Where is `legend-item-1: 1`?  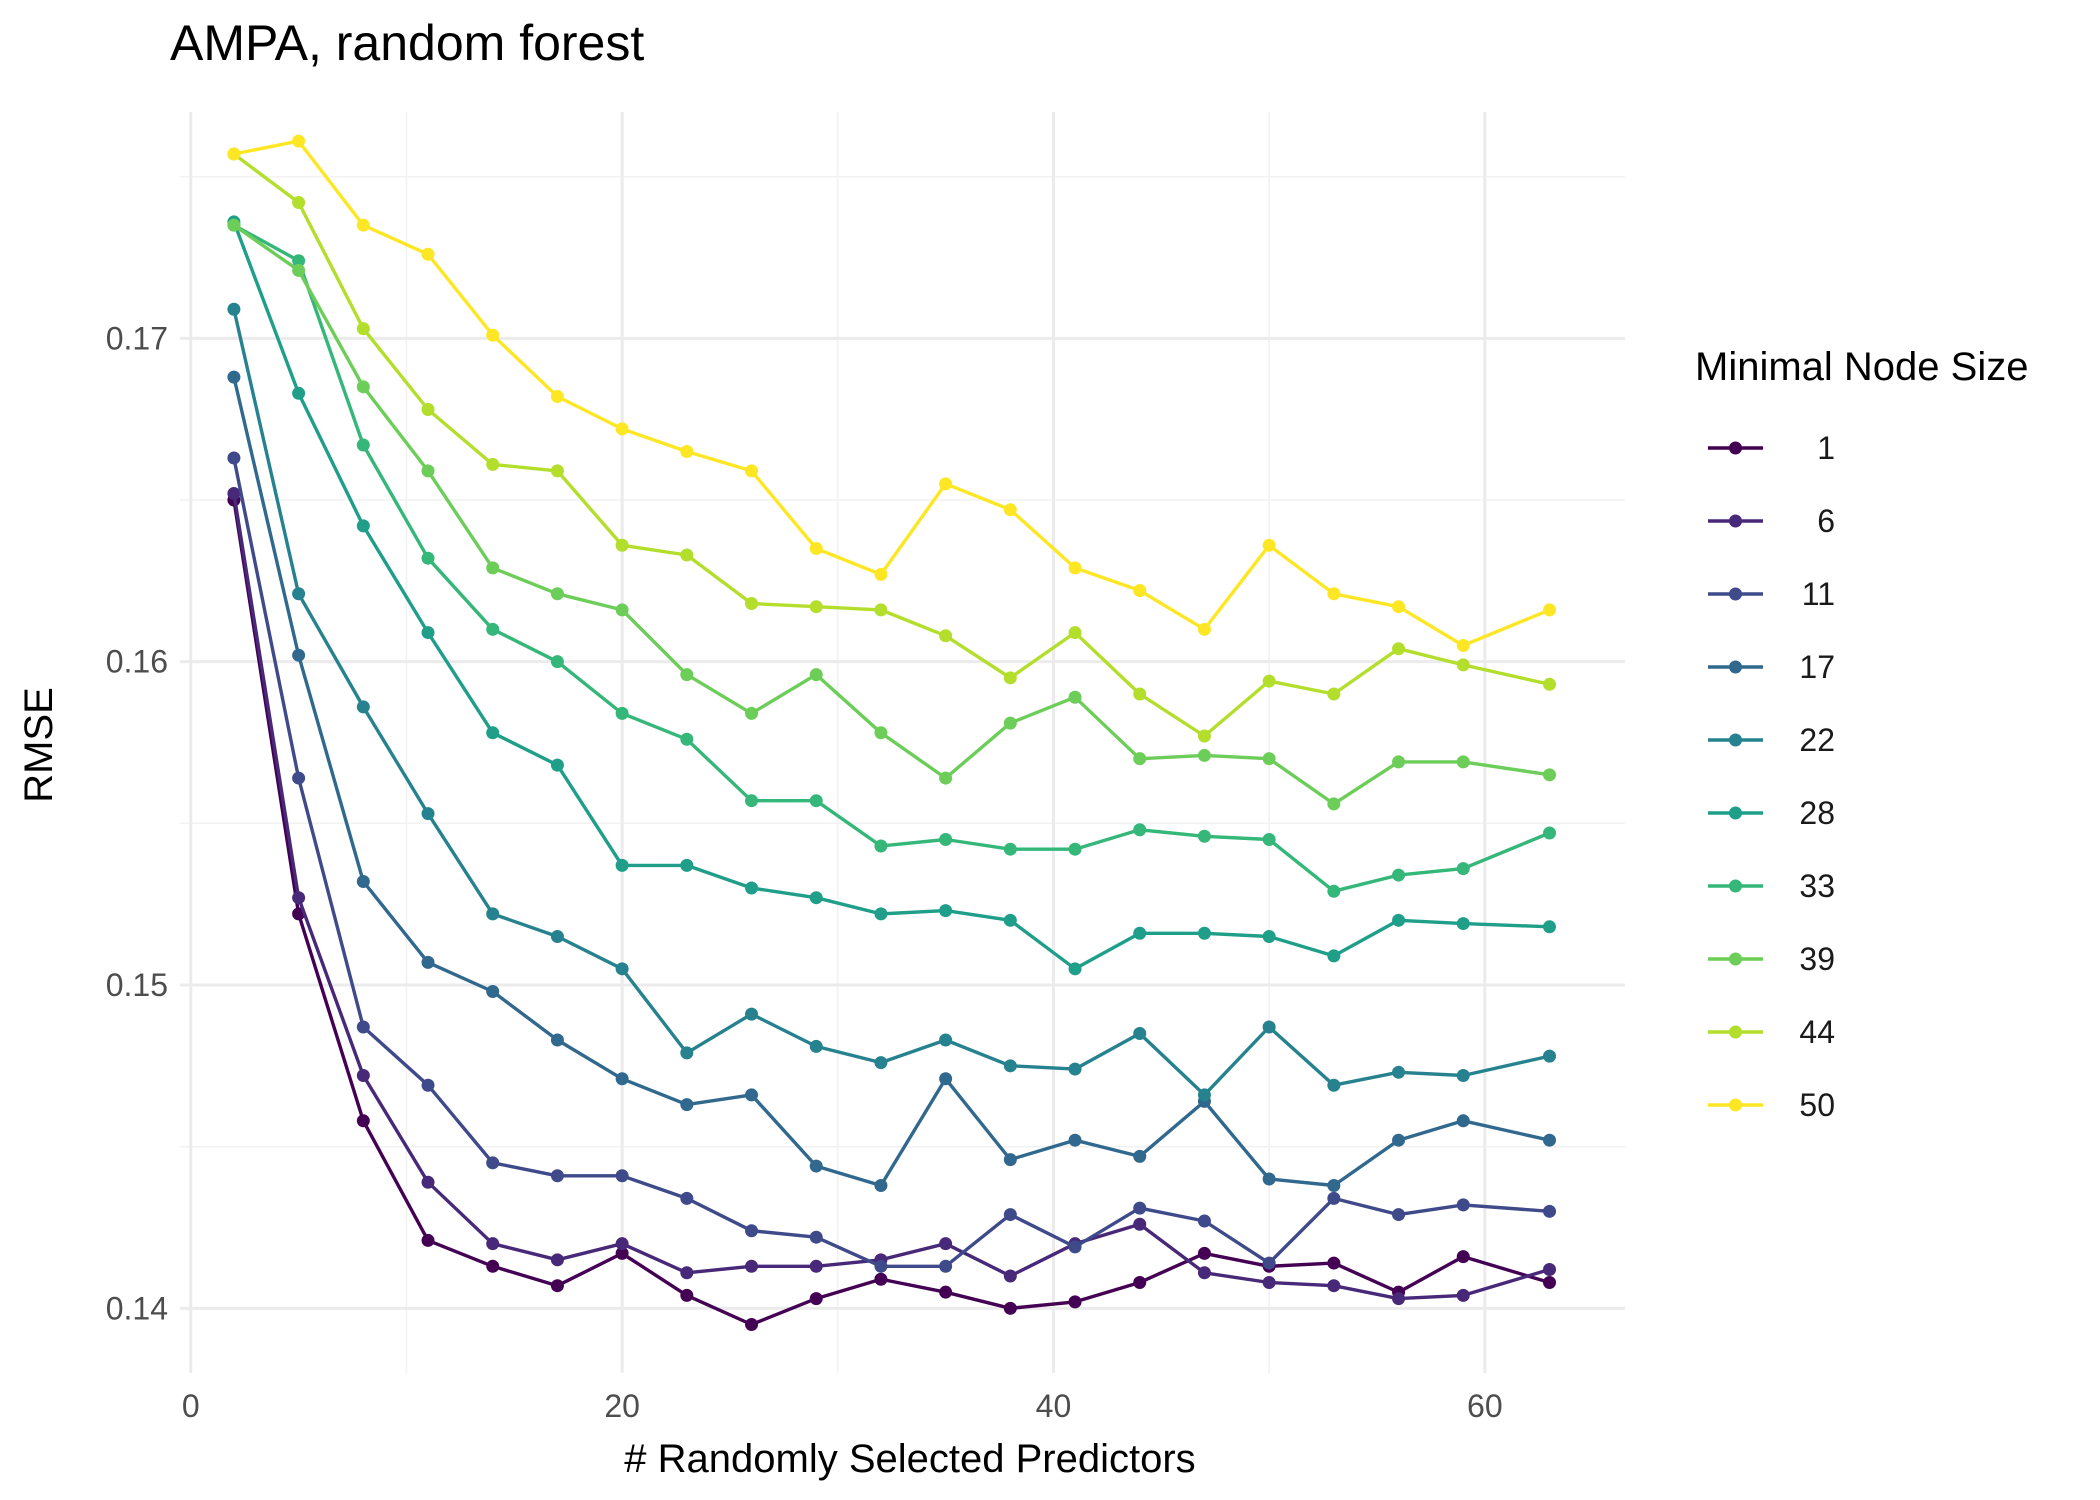
legend-item-1: 1 is located at coordinates (1771, 448).